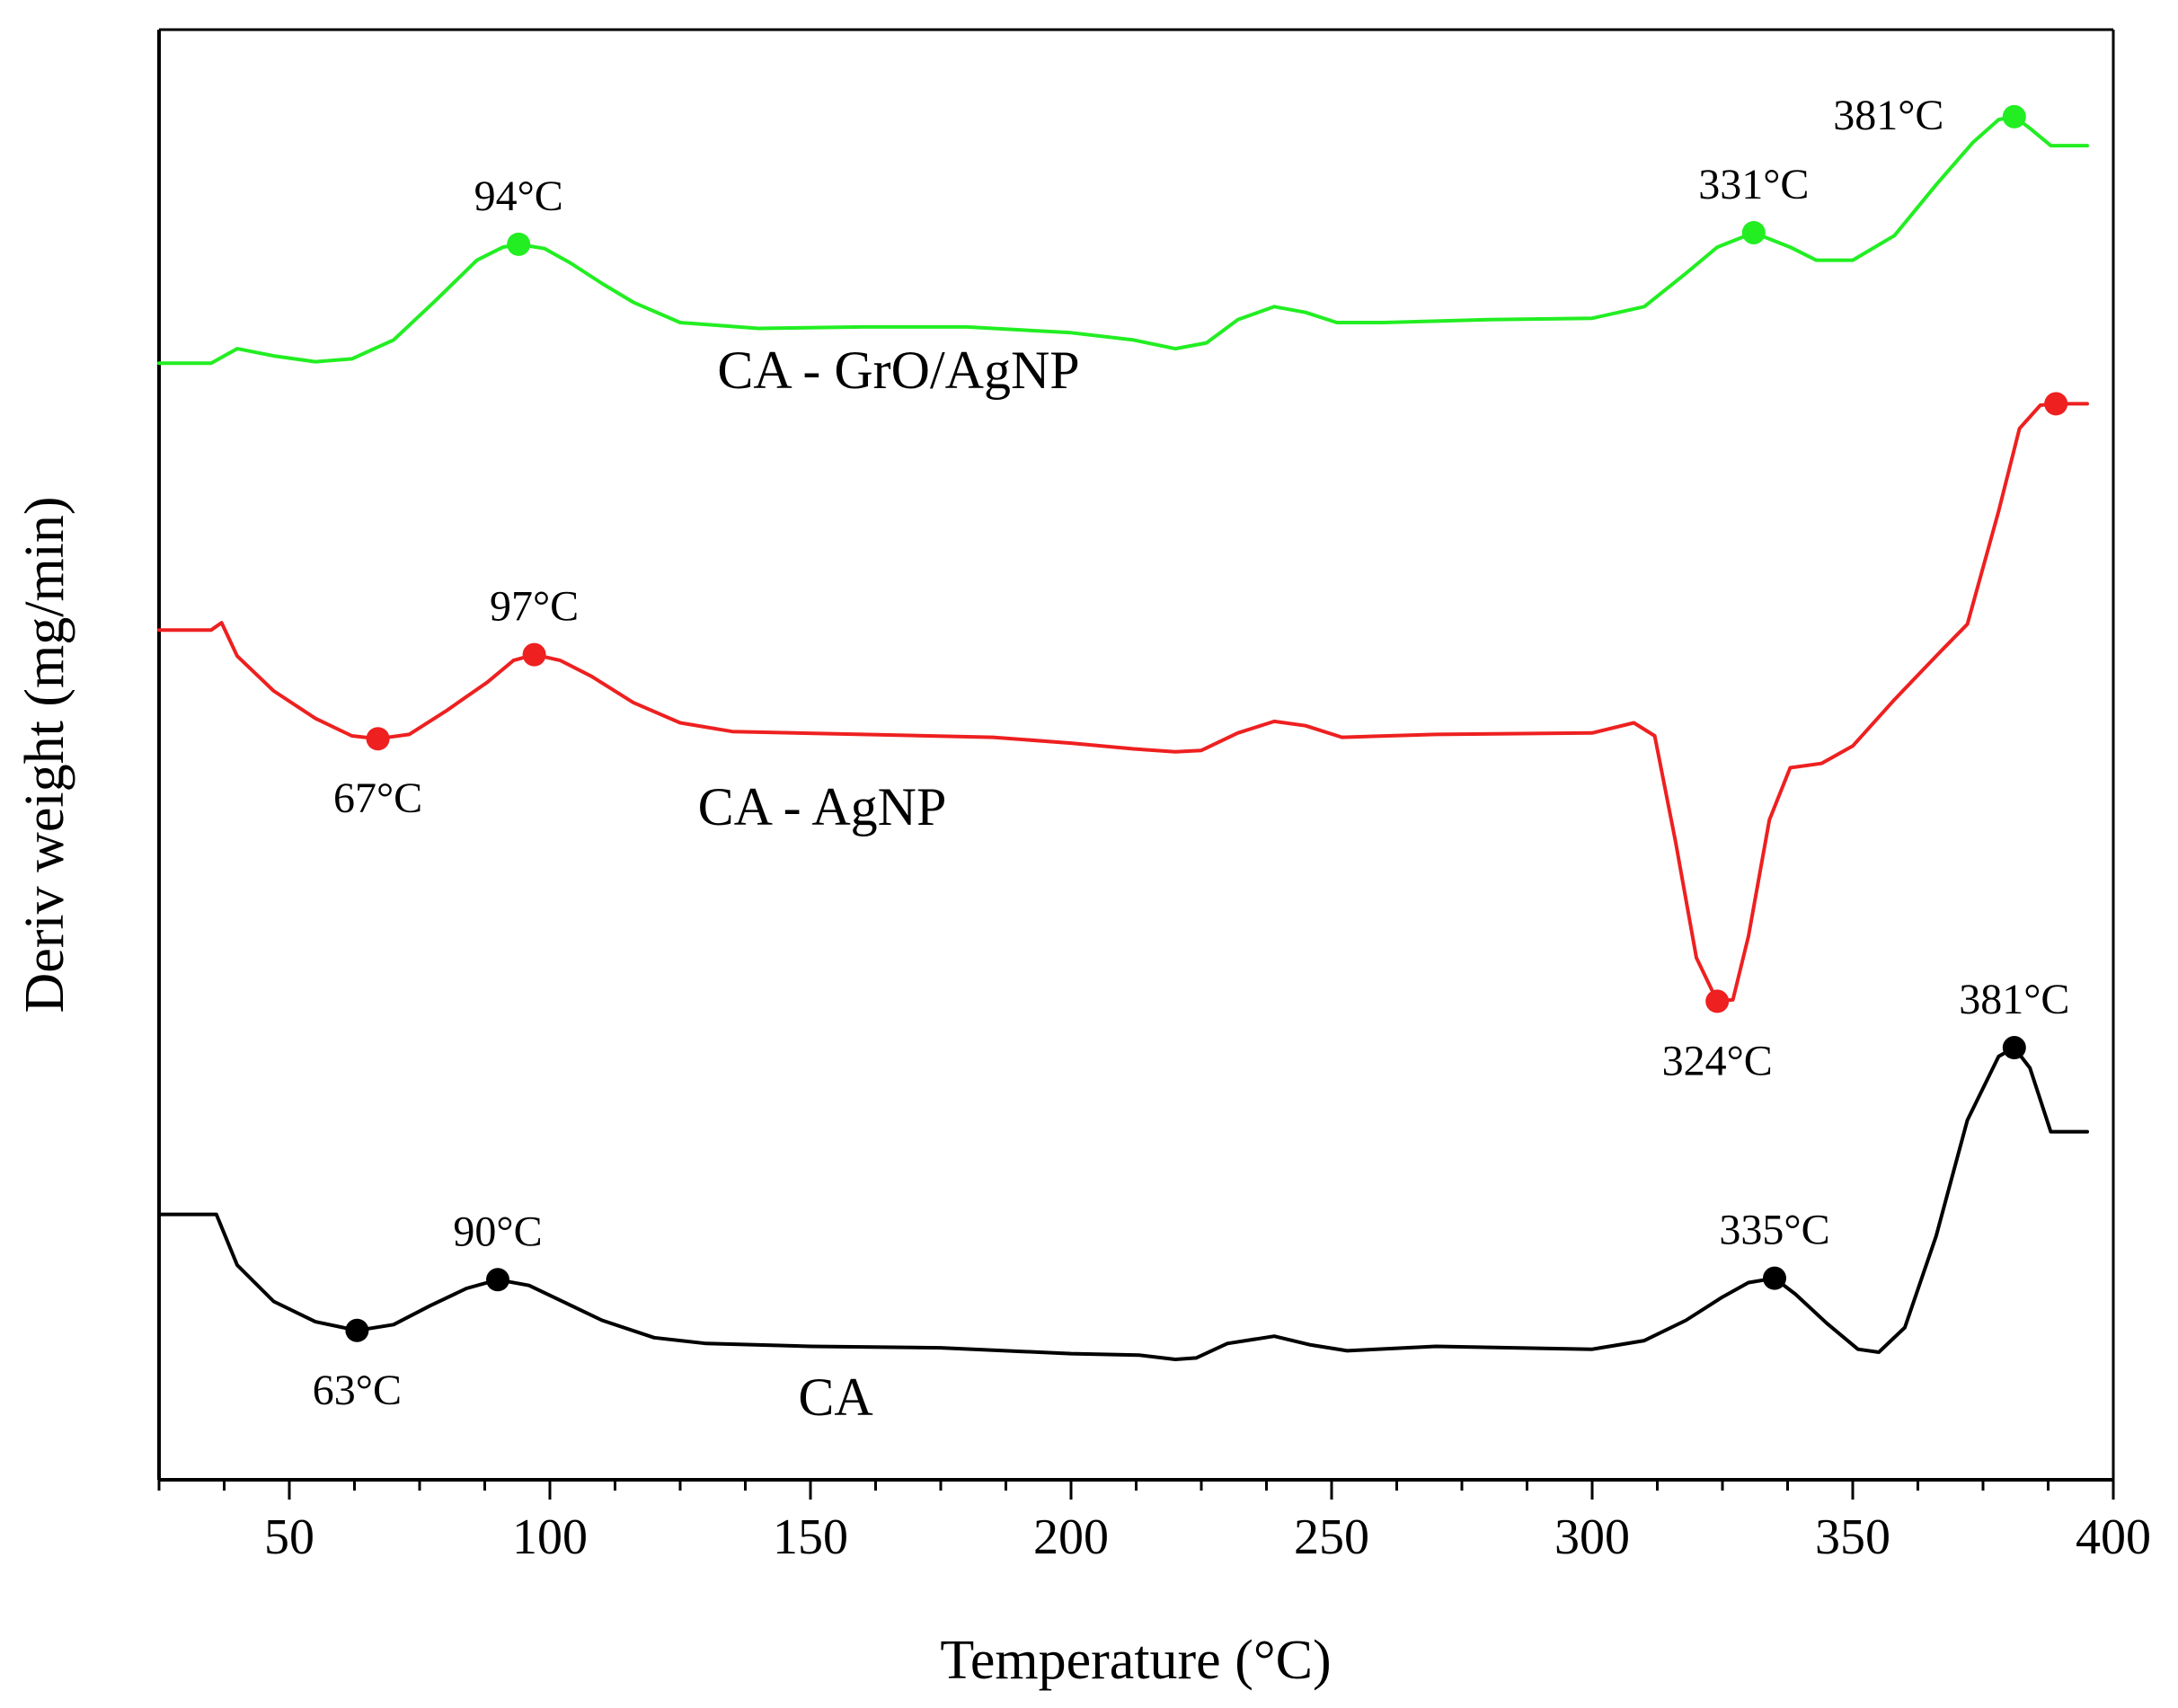  What do you see at coordinates (1774, 1230) in the screenshot?
I see `peak-label: 335°C` at bounding box center [1774, 1230].